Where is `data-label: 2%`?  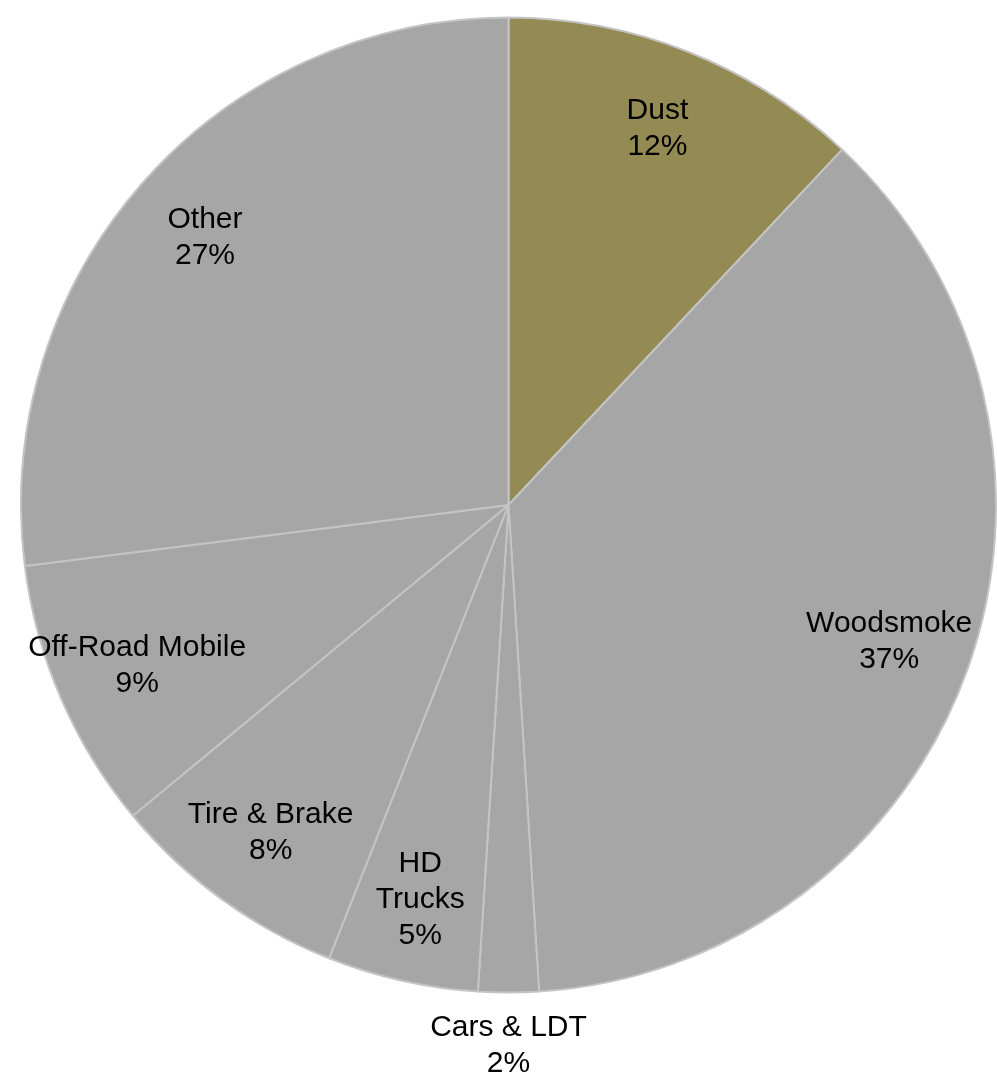 data-label: 2% is located at coordinates (508, 1062).